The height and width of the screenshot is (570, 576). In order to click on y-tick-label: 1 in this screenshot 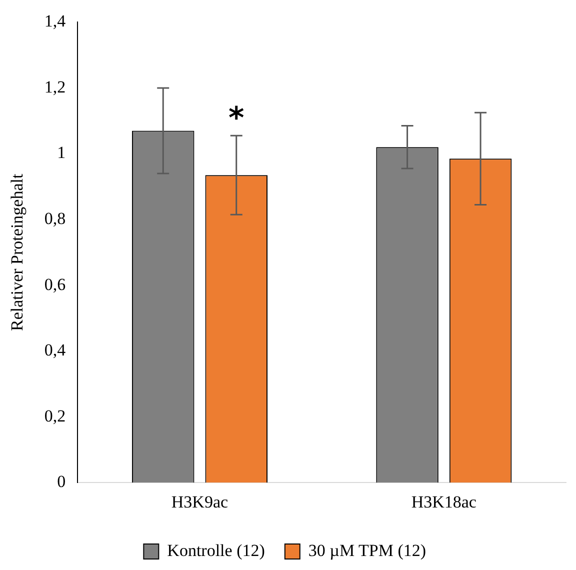, I will do `click(61, 152)`.